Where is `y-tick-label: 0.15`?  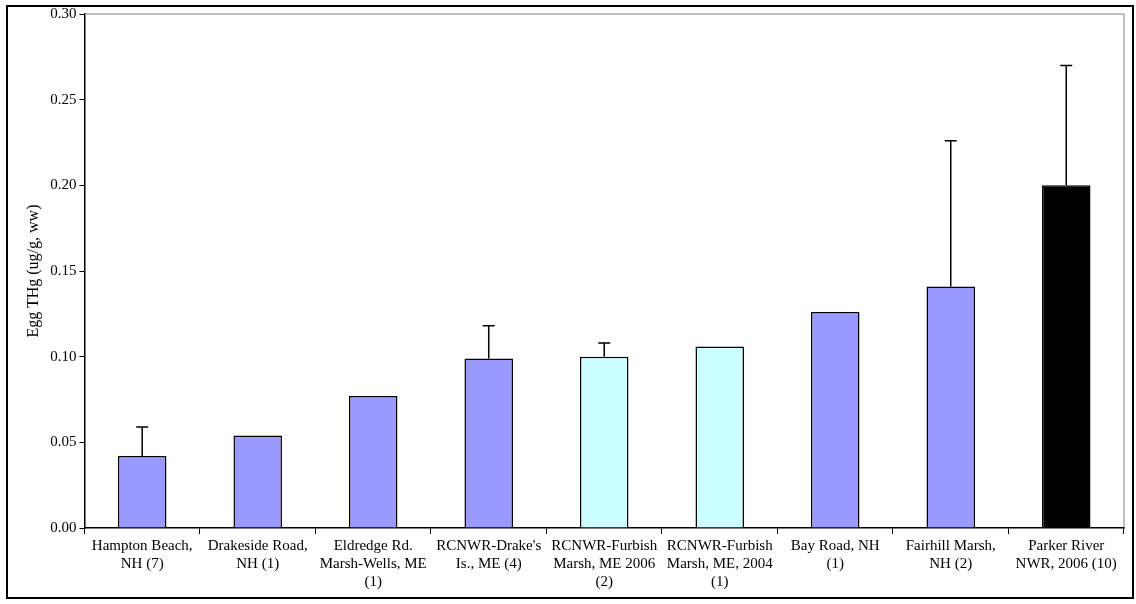
y-tick-label: 0.15 is located at coordinates (63, 269).